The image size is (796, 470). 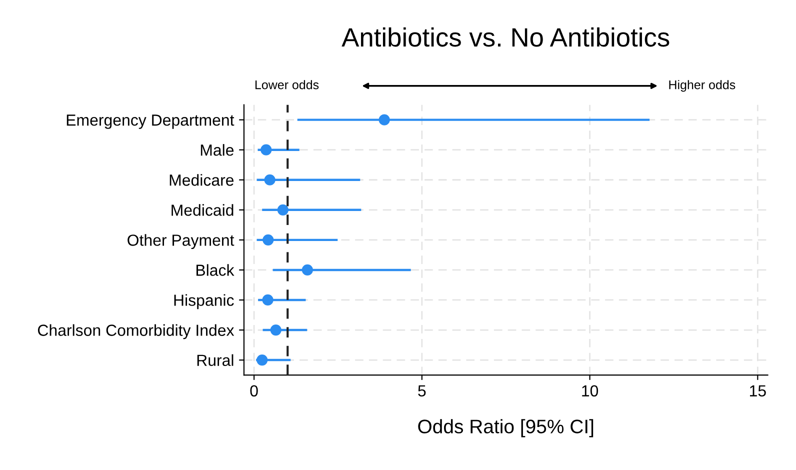 I want to click on y-tick-label: Male, so click(x=217, y=150).